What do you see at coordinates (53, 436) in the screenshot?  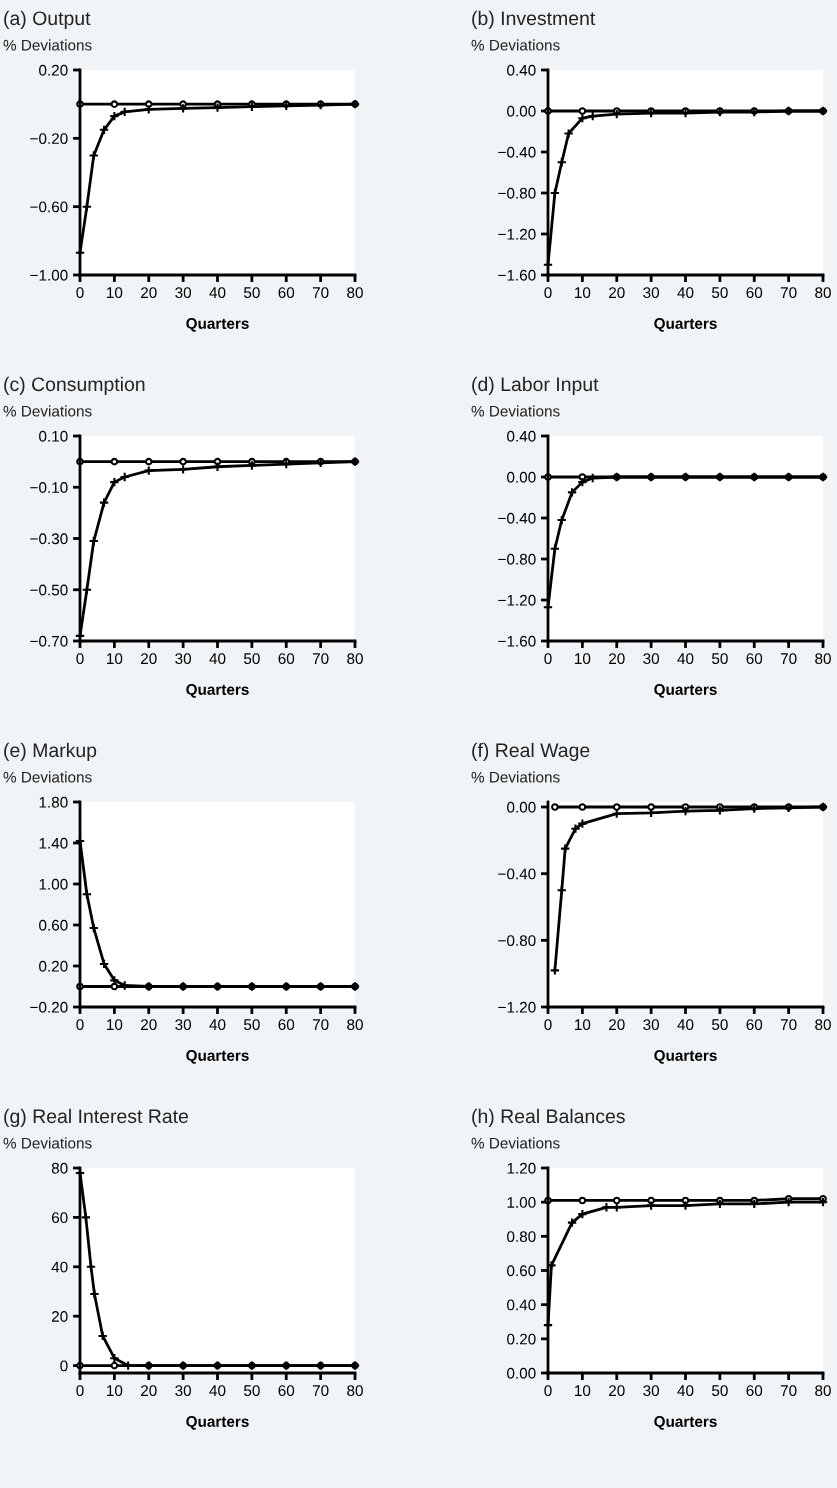 I see `y-tick-label: 0.10` at bounding box center [53, 436].